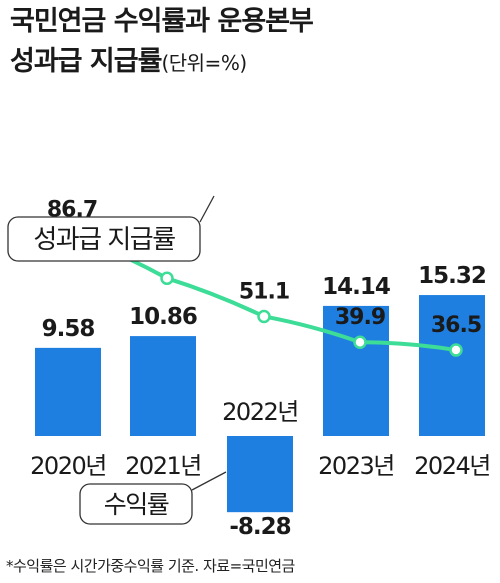 The width and height of the screenshot is (500, 583). I want to click on title-line-2-text: 성과급 지급률, so click(86, 61).